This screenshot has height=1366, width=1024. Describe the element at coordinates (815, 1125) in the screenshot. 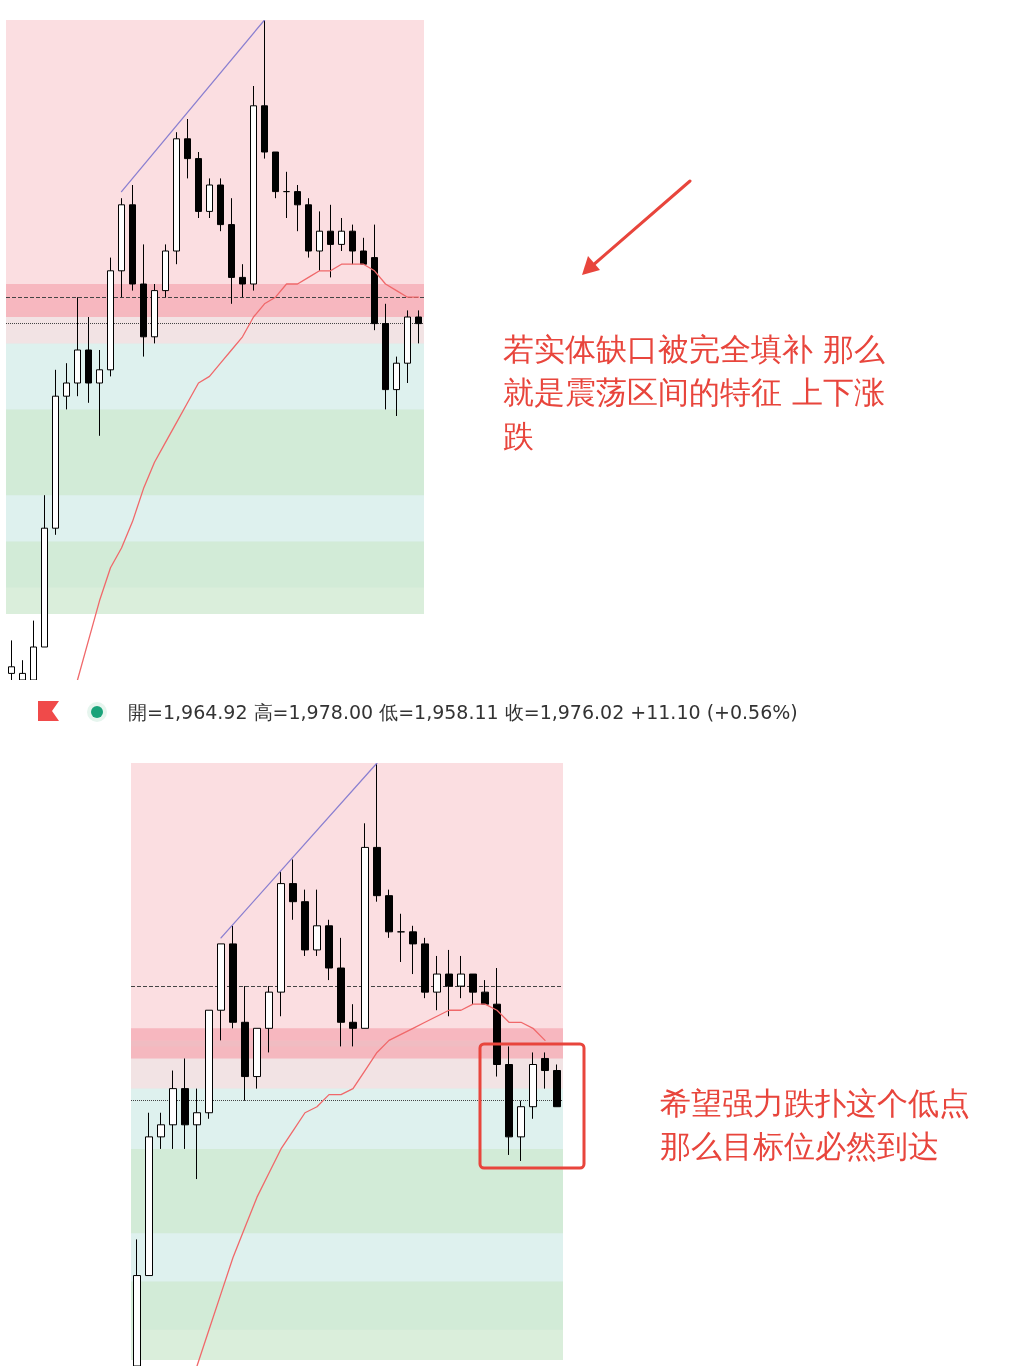

I see `text: 希望强力跌扑这个低点那么目标位必然到达` at that location.